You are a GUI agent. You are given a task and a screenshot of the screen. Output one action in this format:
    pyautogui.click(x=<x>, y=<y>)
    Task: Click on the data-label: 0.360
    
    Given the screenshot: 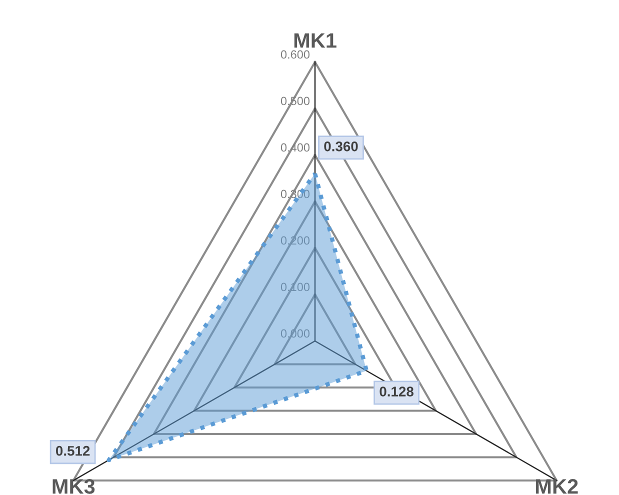 What is the action you would take?
    pyautogui.click(x=341, y=146)
    